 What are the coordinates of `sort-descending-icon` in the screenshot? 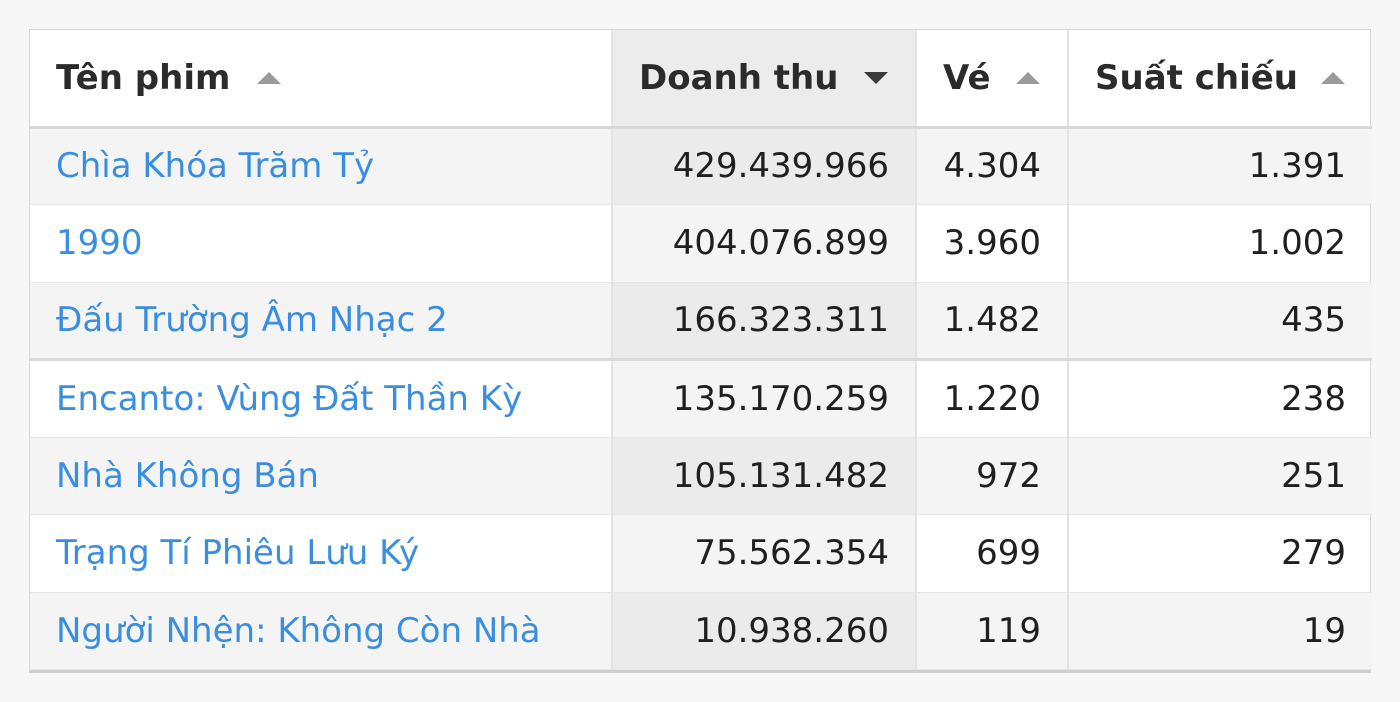 It's located at (876, 77).